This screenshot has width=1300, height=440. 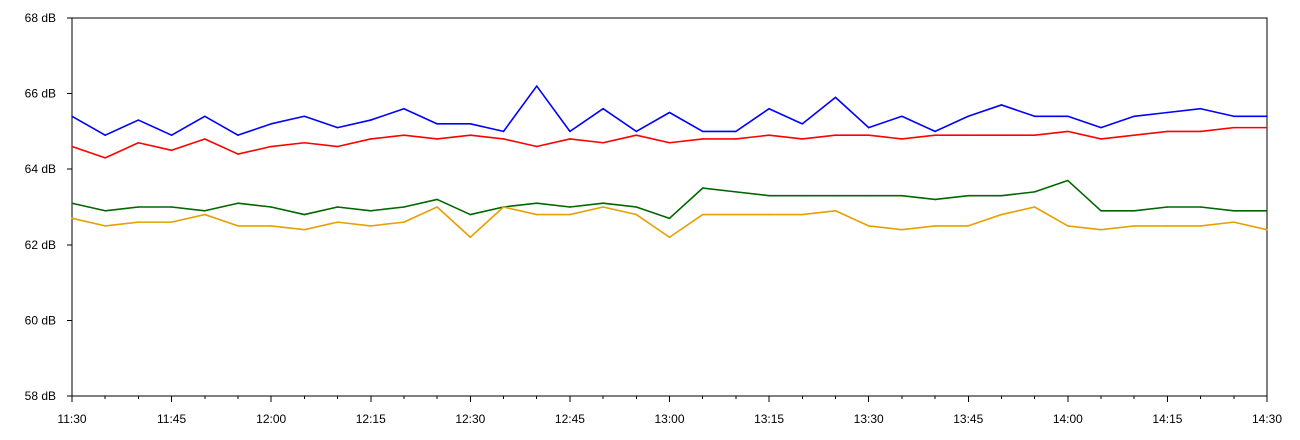 What do you see at coordinates (40, 18) in the screenshot?
I see `y-tick-label: 68 dB` at bounding box center [40, 18].